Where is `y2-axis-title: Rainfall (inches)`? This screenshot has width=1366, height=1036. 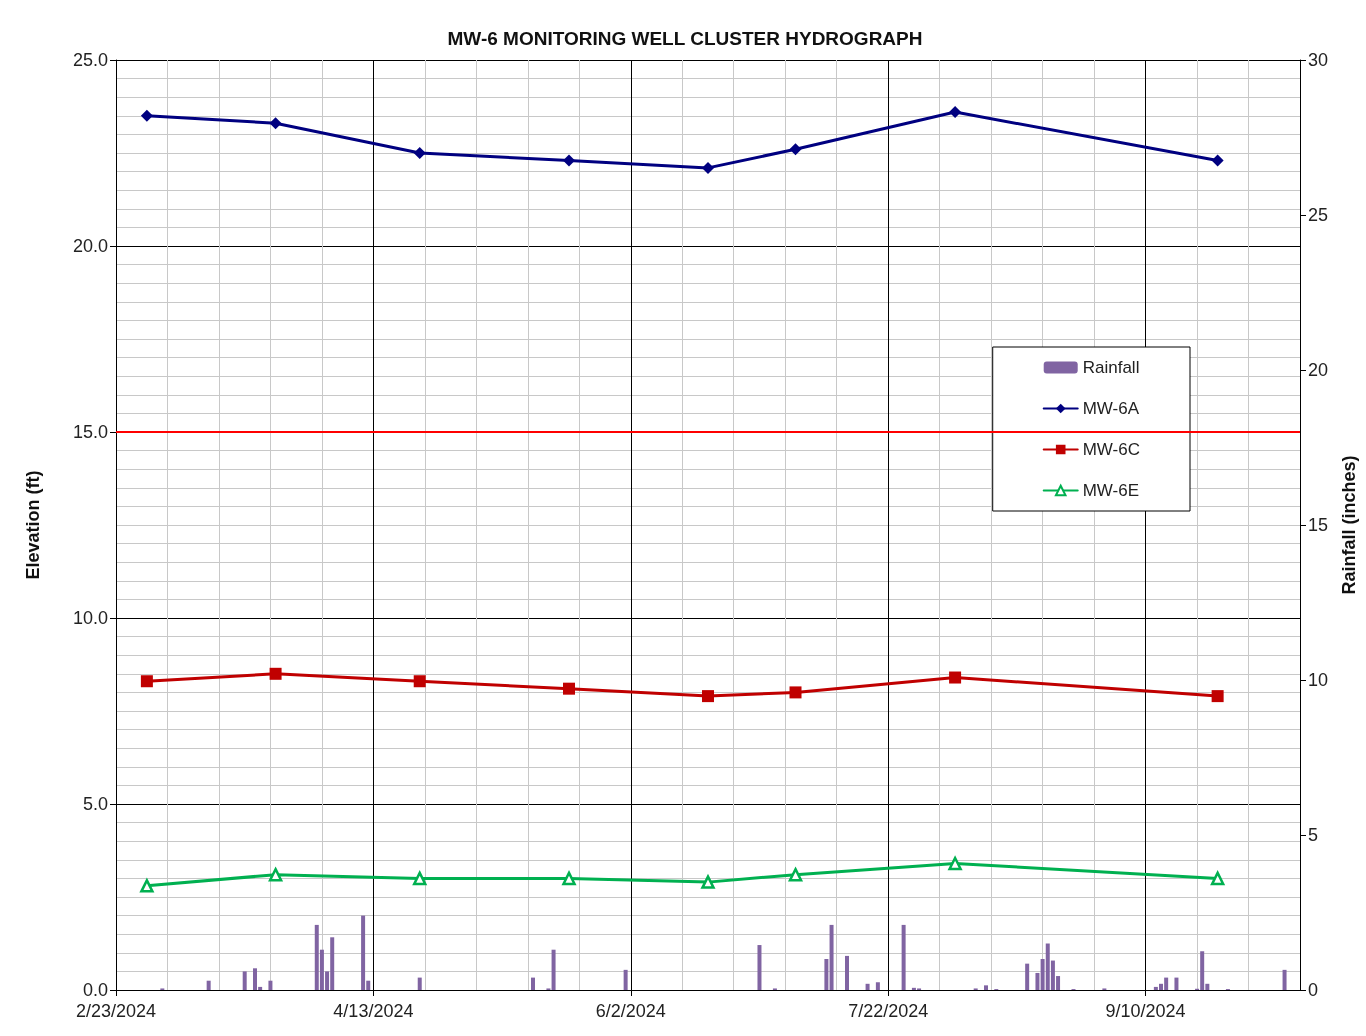 y2-axis-title: Rainfall (inches) is located at coordinates (1349, 525).